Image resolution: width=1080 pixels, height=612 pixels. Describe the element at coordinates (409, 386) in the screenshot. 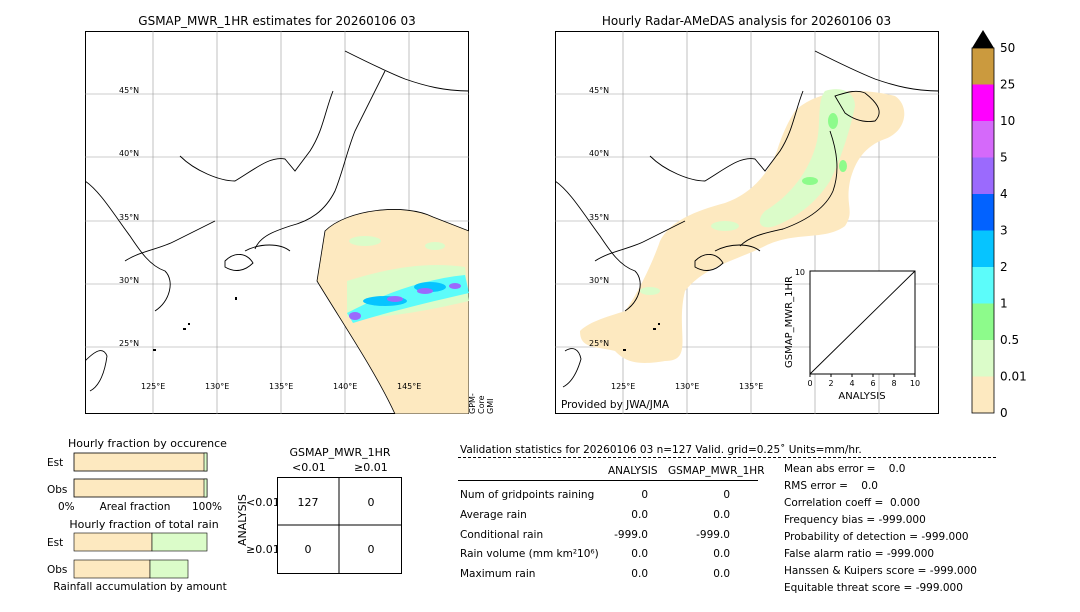

I see `left-lon-label: 145°E` at that location.